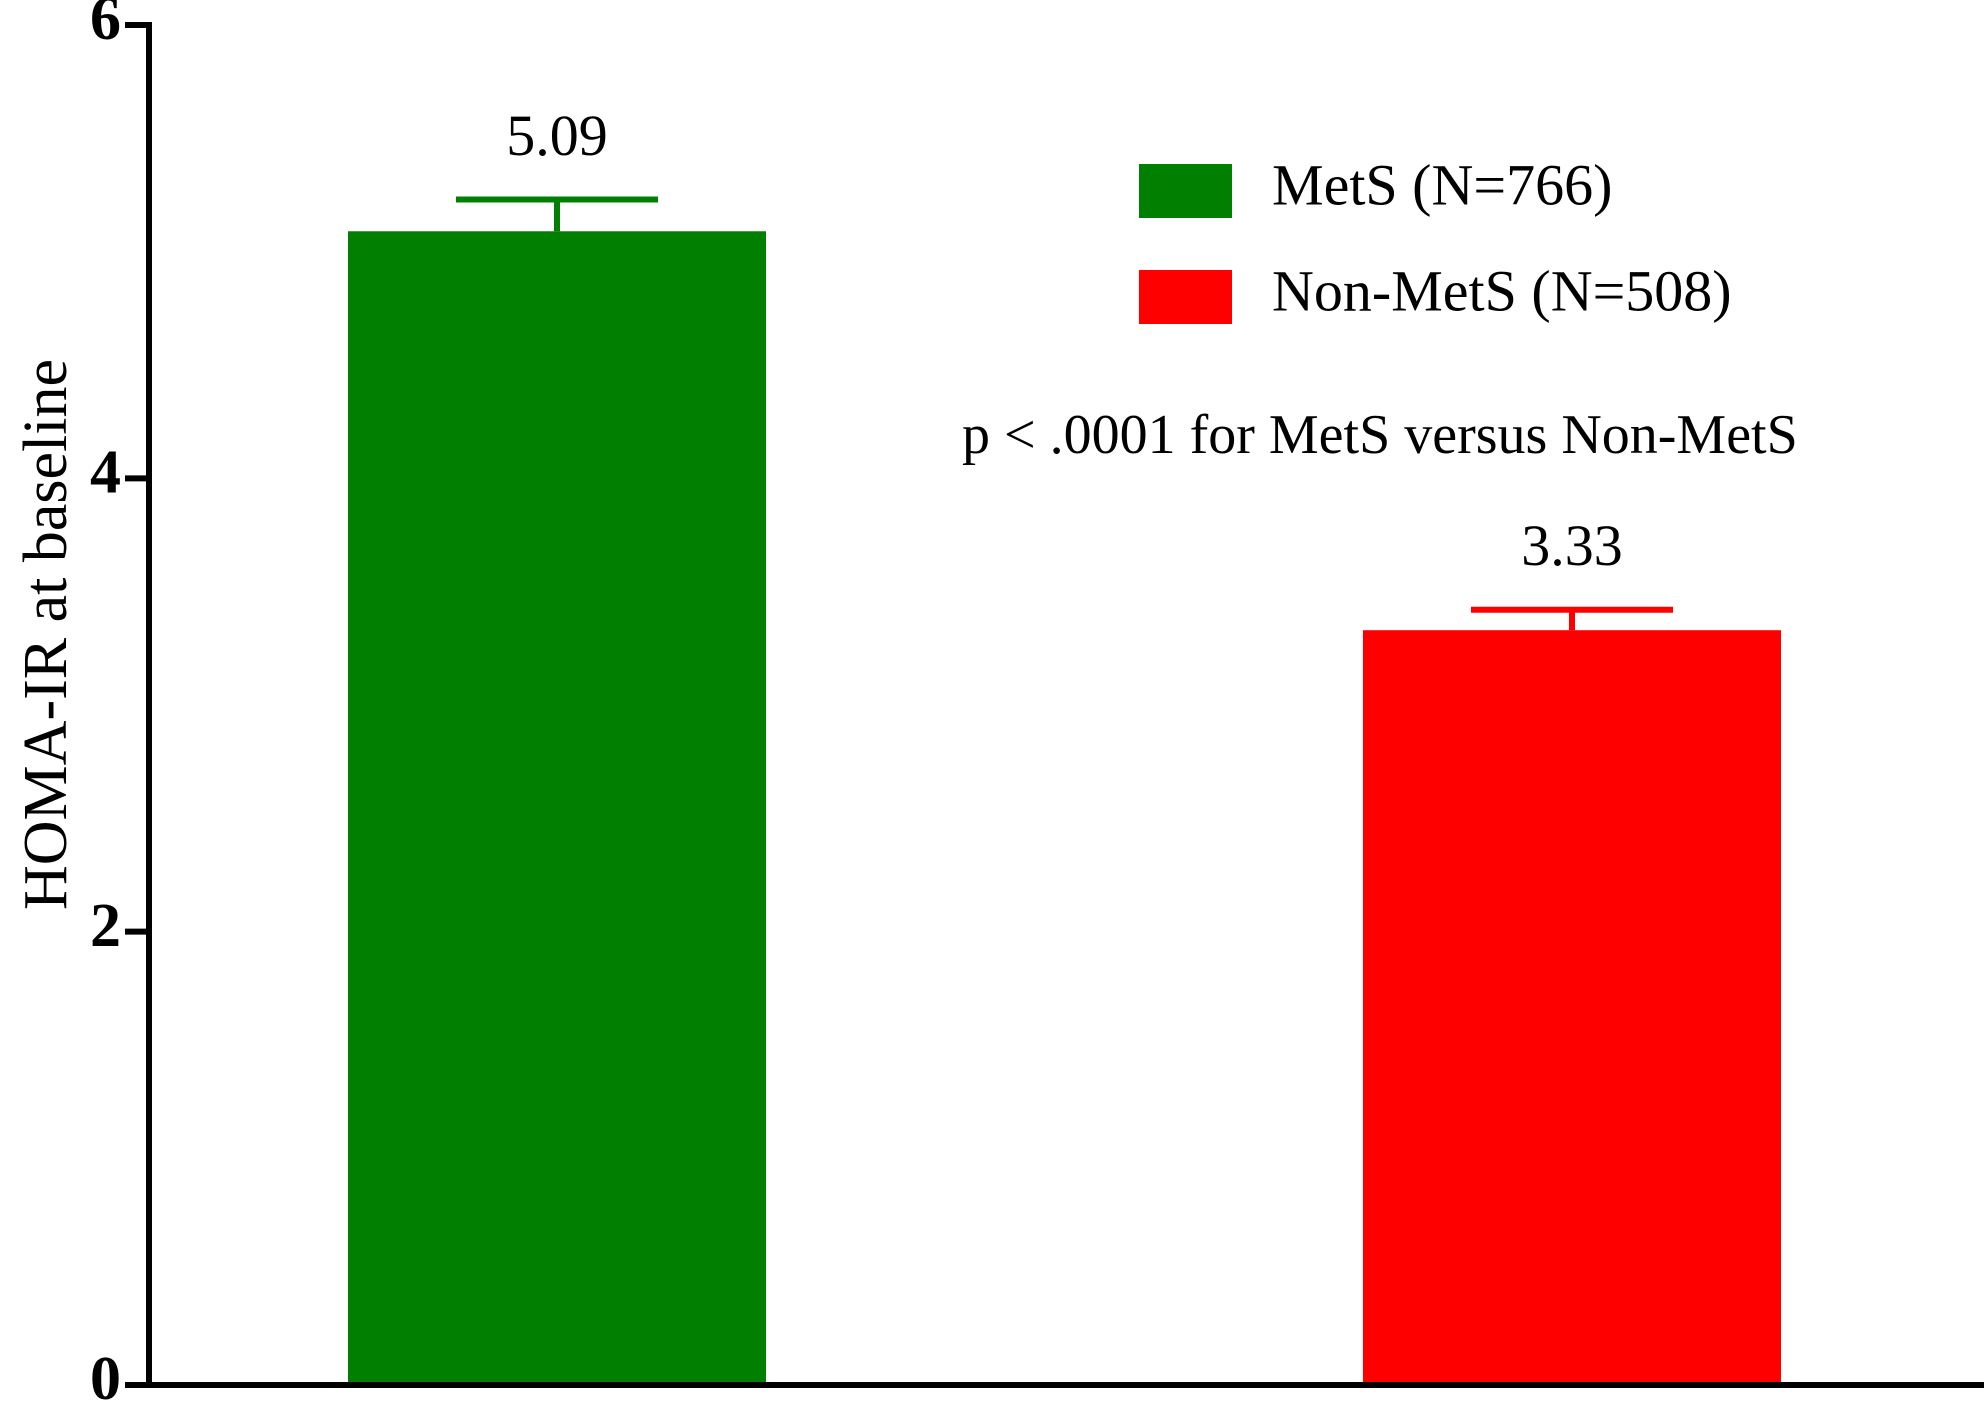 This screenshot has width=1984, height=1414. I want to click on annotation: p < .0001 for MetS versus Non-MetS, so click(1380, 435).